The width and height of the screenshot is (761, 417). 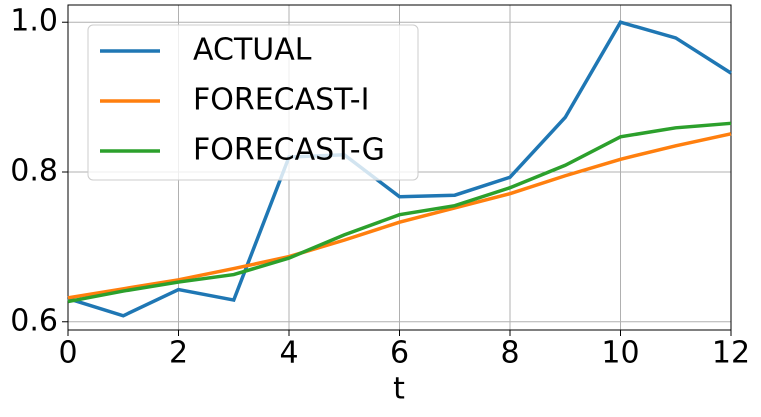 What do you see at coordinates (509, 353) in the screenshot?
I see `x-tick-label: 8` at bounding box center [509, 353].